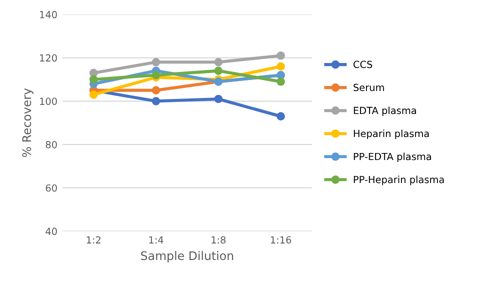  I want to click on legend-label: Serum, so click(369, 88).